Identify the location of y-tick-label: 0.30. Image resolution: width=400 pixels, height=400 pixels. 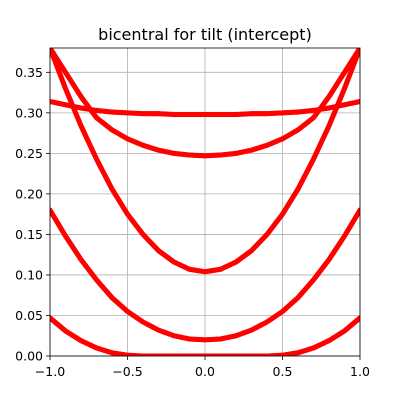
(29, 112).